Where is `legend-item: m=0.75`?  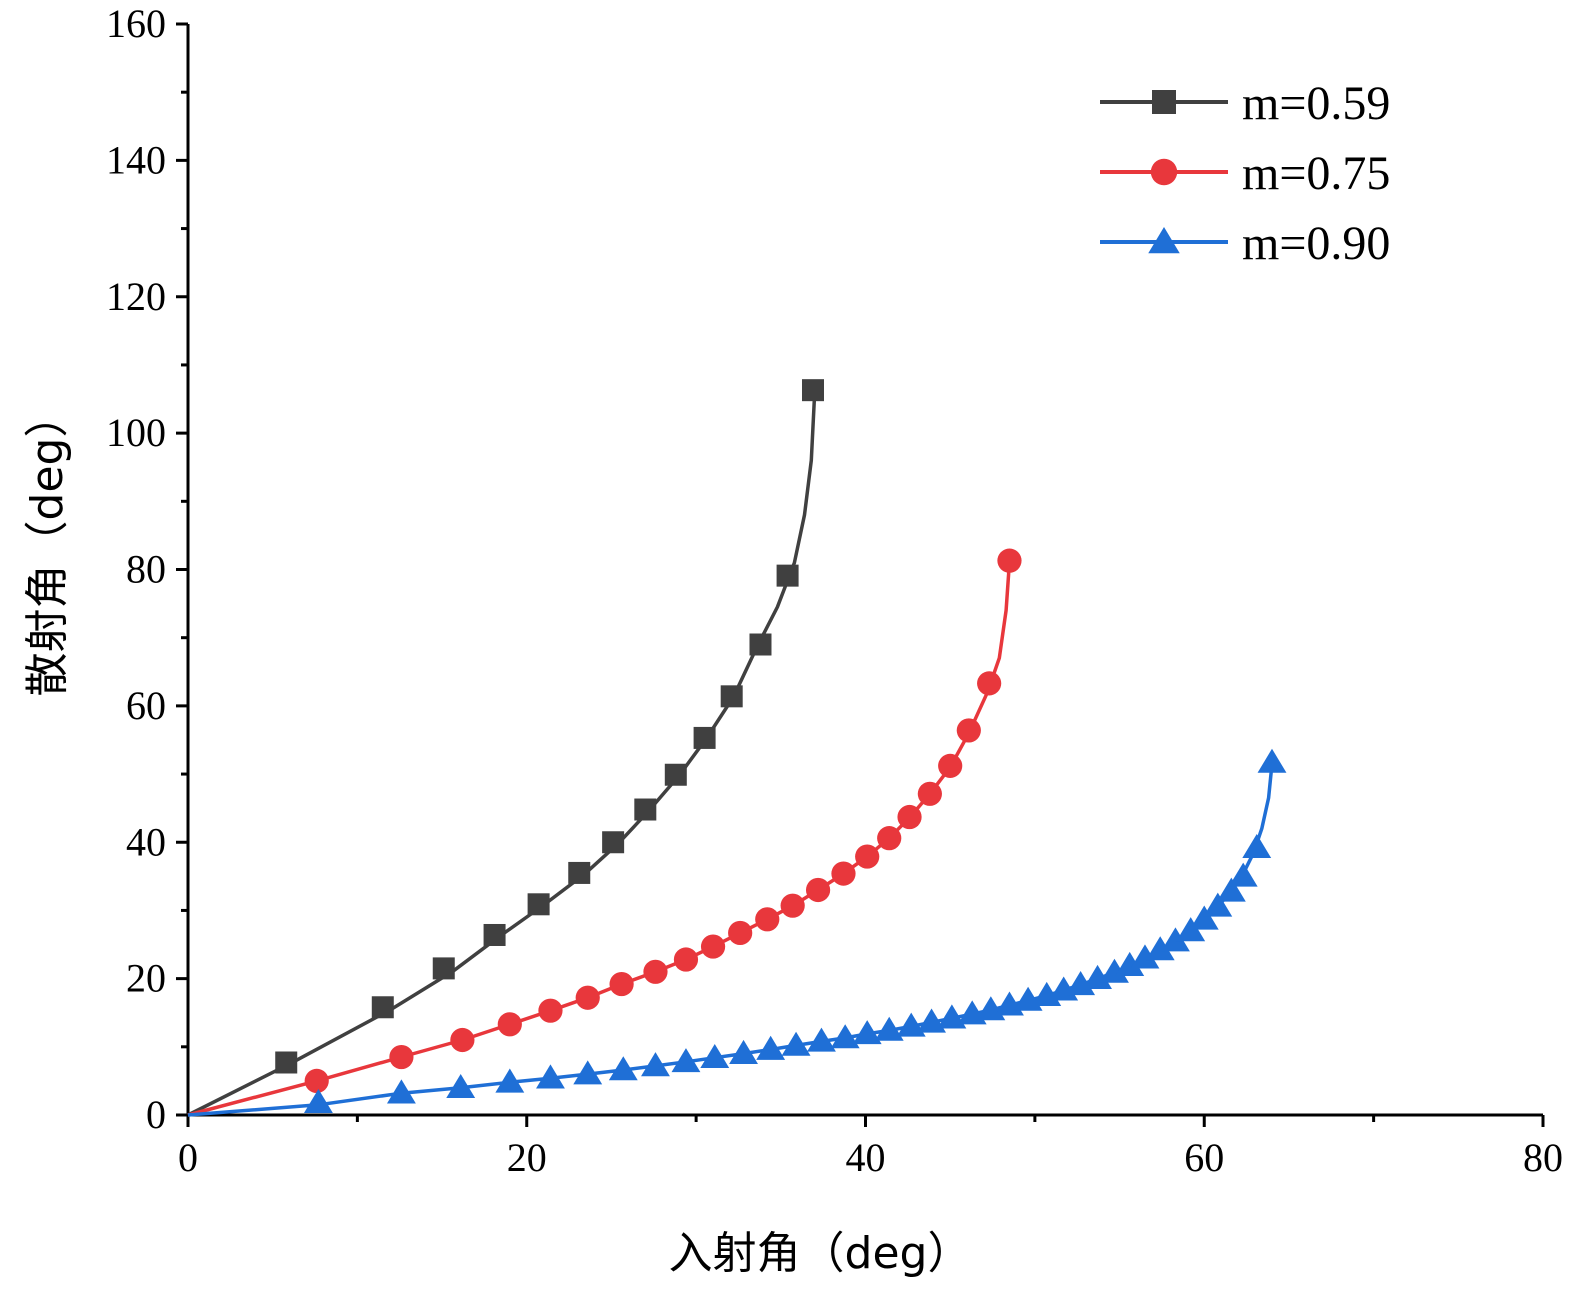 legend-item: m=0.75 is located at coordinates (1245, 173).